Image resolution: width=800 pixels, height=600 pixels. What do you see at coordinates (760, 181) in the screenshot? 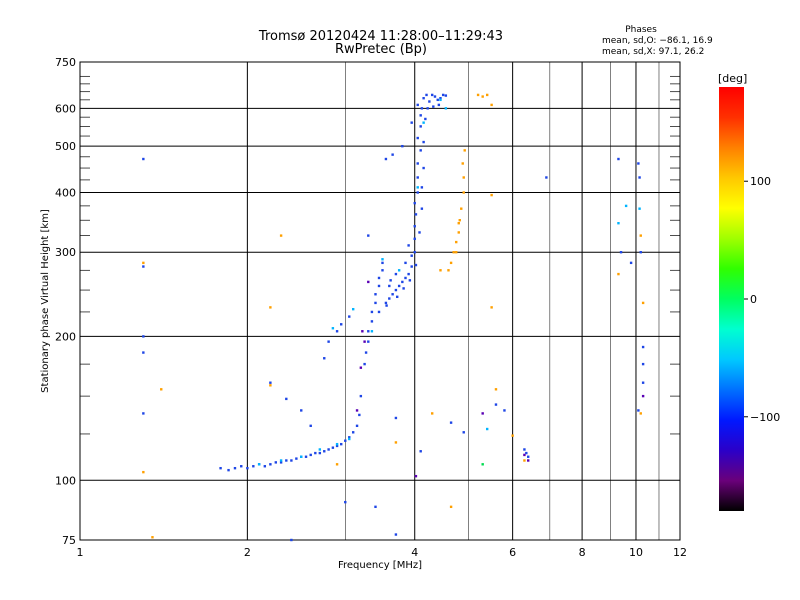
I see `colorbar-tick-label: 100` at bounding box center [760, 181].